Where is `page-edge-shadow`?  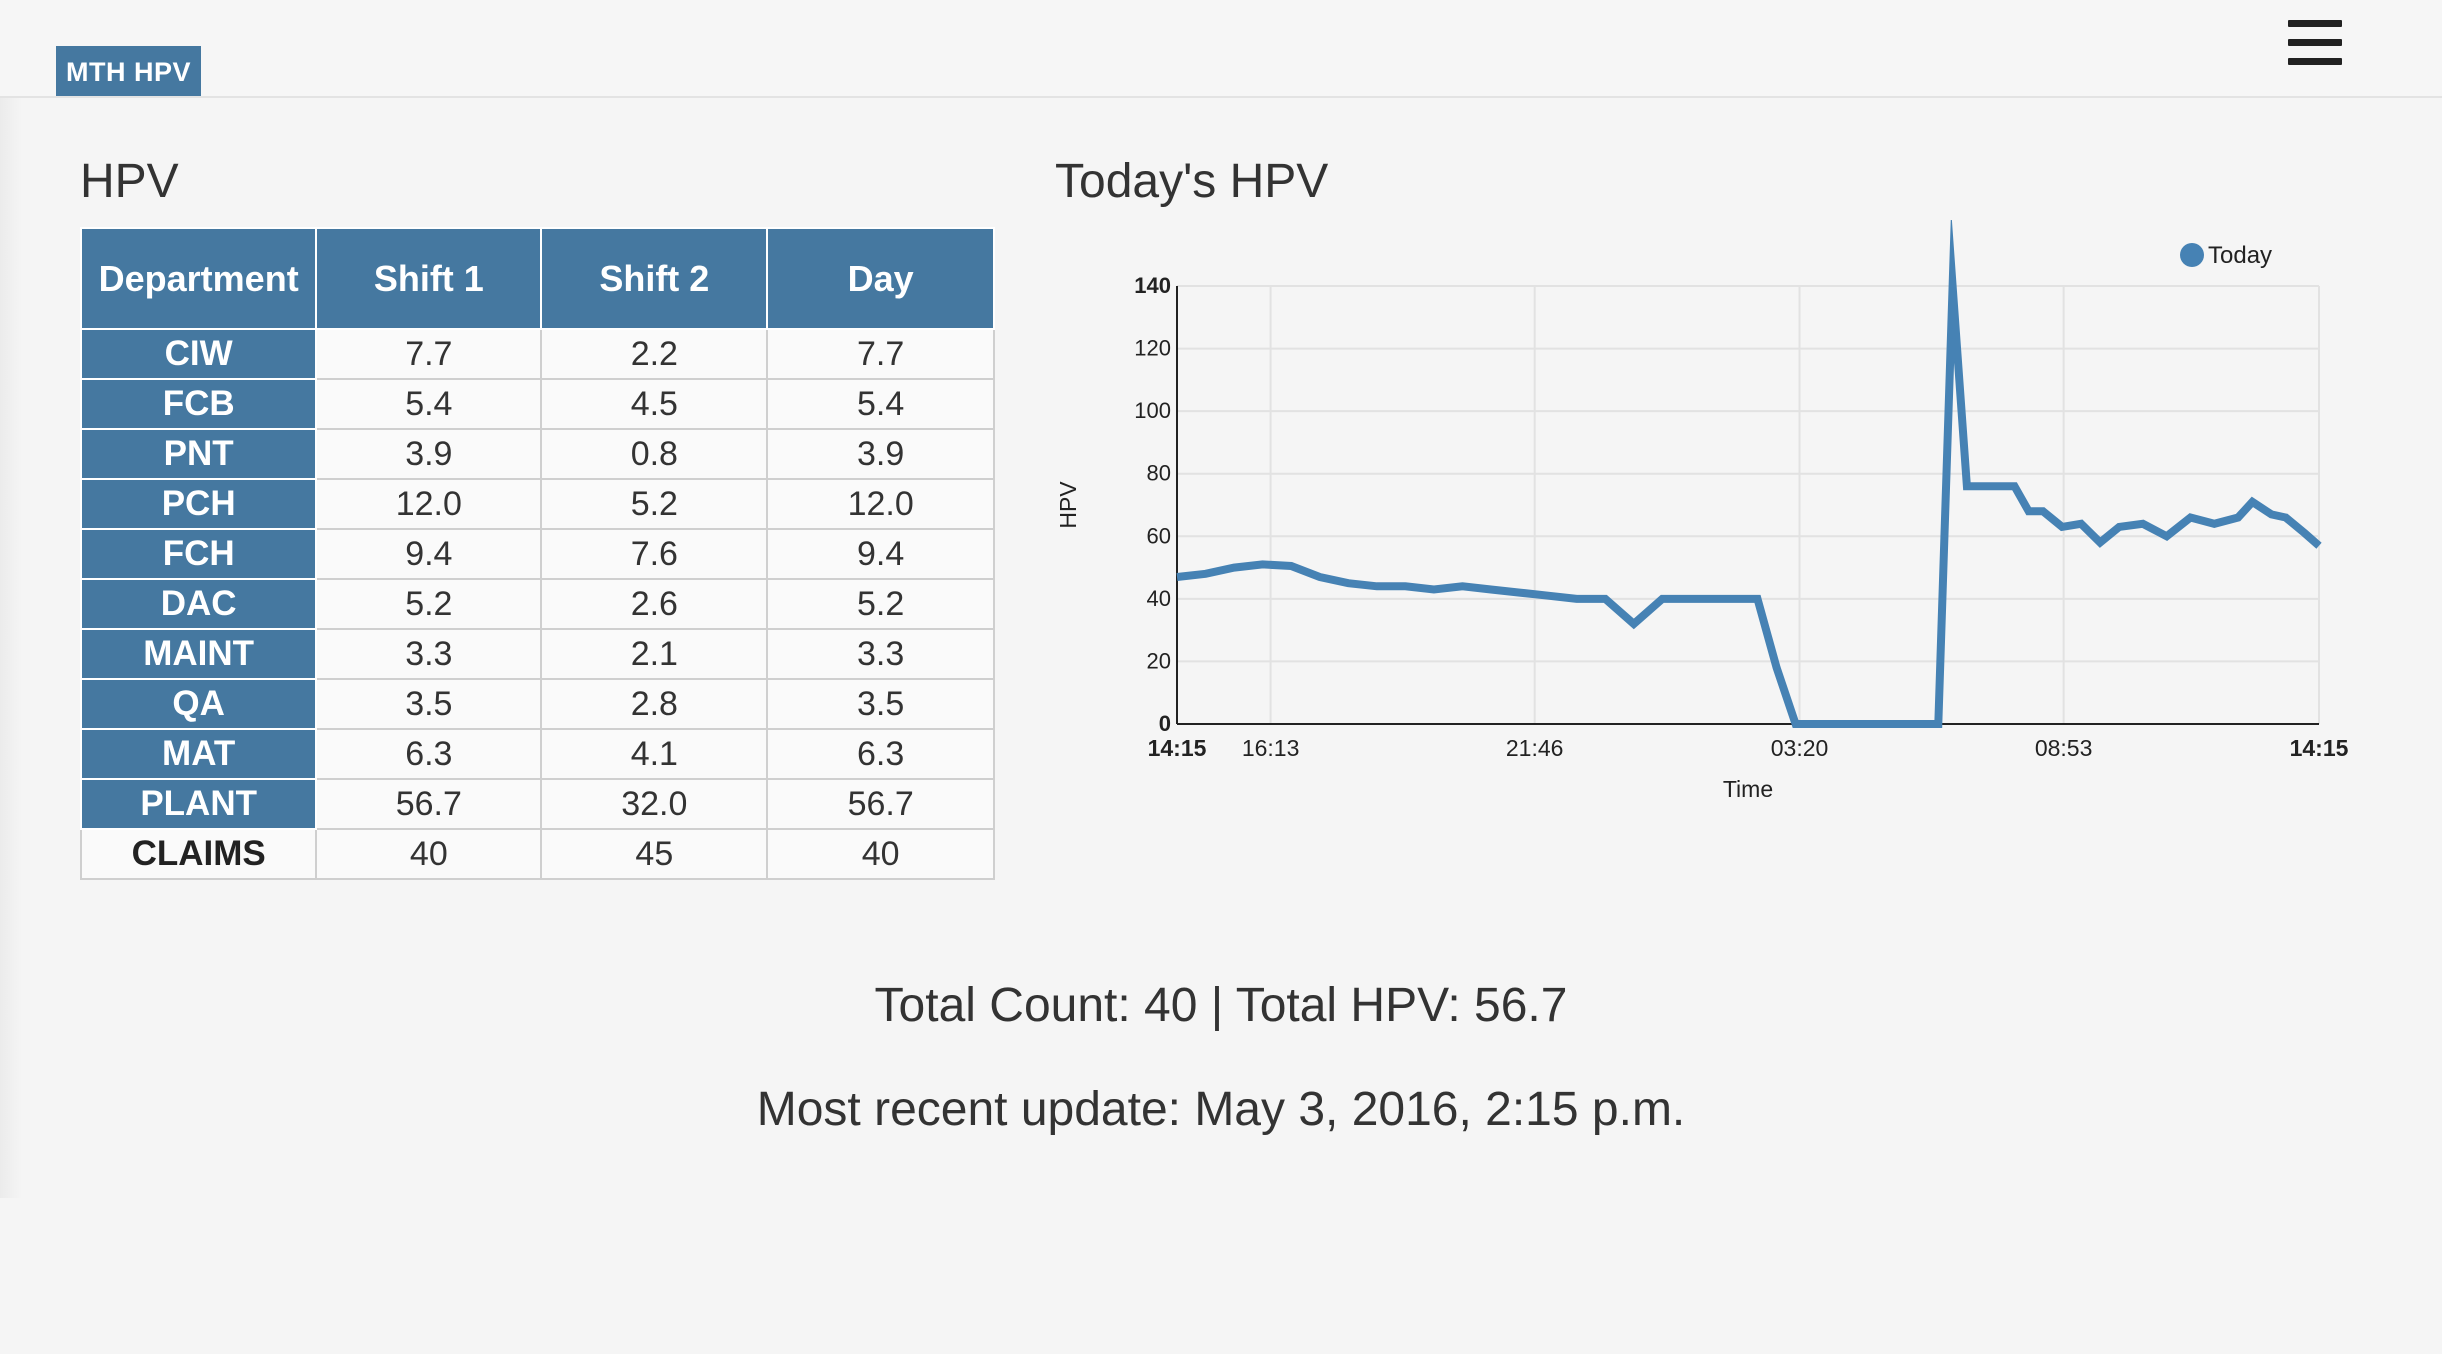 page-edge-shadow is located at coordinates (11, 648).